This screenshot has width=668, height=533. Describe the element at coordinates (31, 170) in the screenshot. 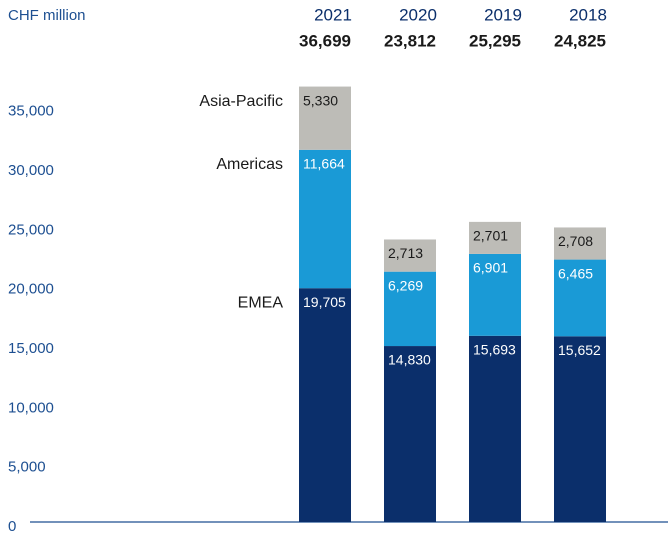

I see `y-tick-label: 30,000` at that location.